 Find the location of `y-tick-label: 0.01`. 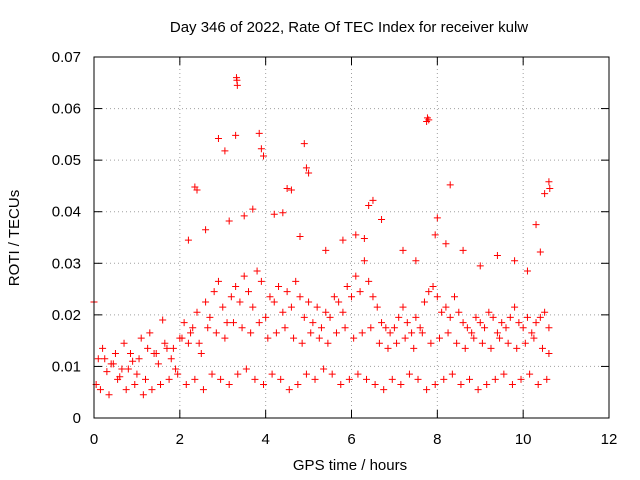

y-tick-label: 0.01 is located at coordinates (66, 366).